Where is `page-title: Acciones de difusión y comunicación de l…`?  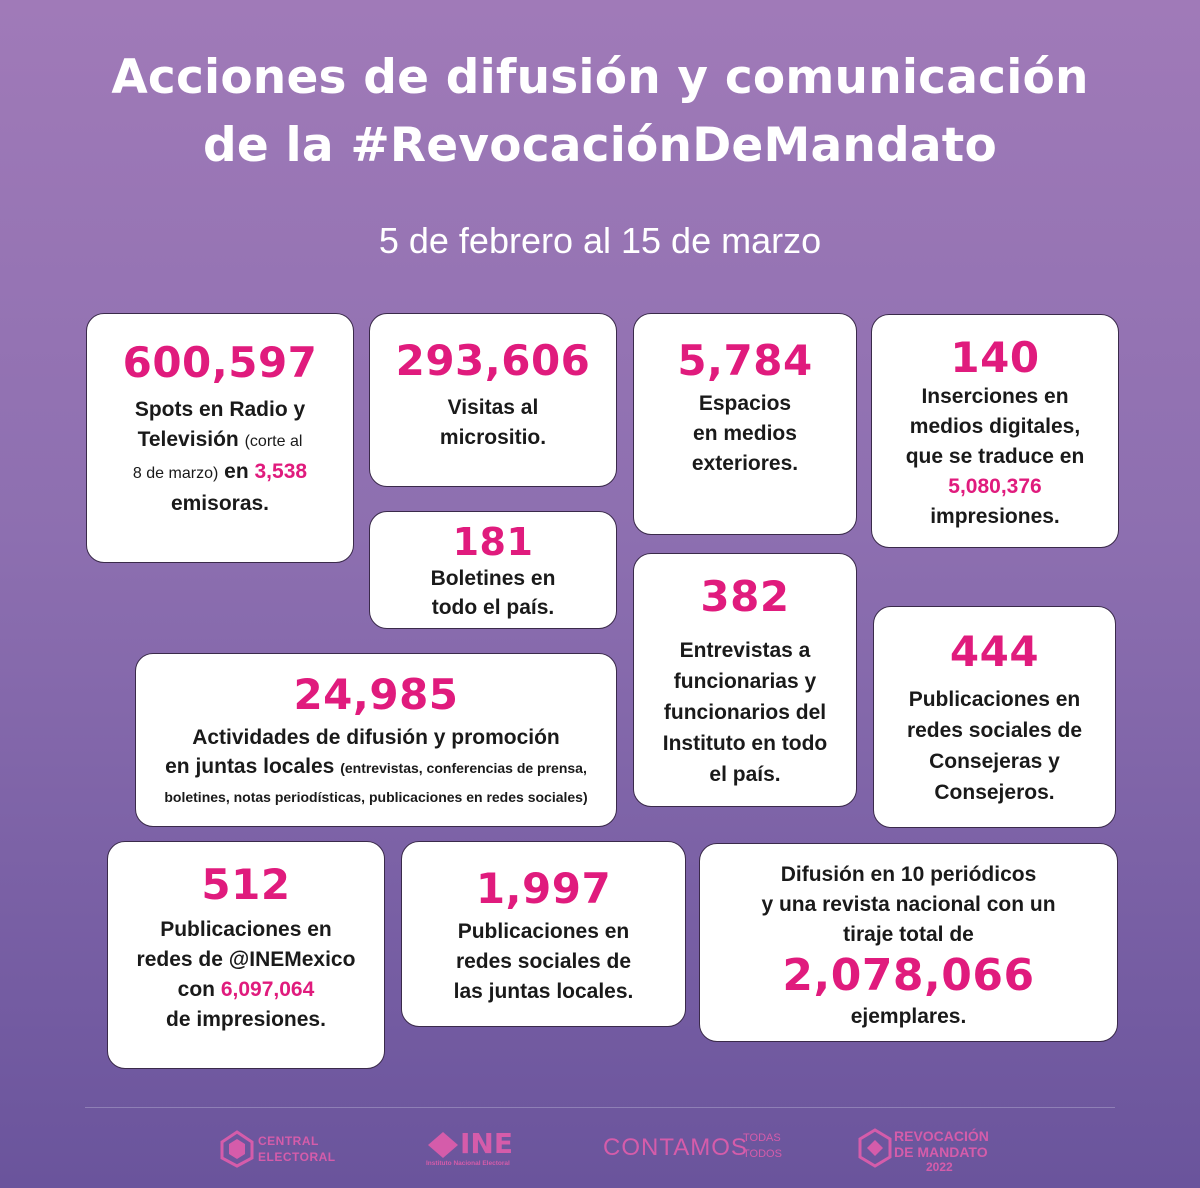 page-title: Acciones de difusión y comunicación de l… is located at coordinates (600, 112).